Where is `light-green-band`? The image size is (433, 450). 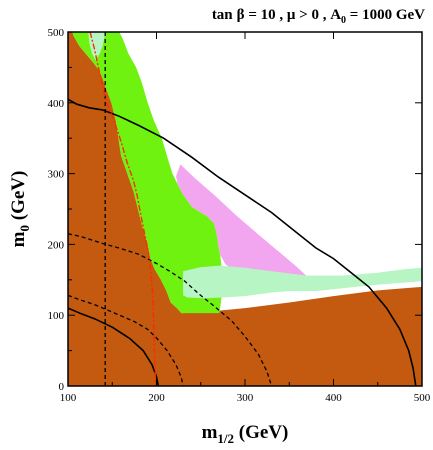 light-green-band is located at coordinates (302, 282).